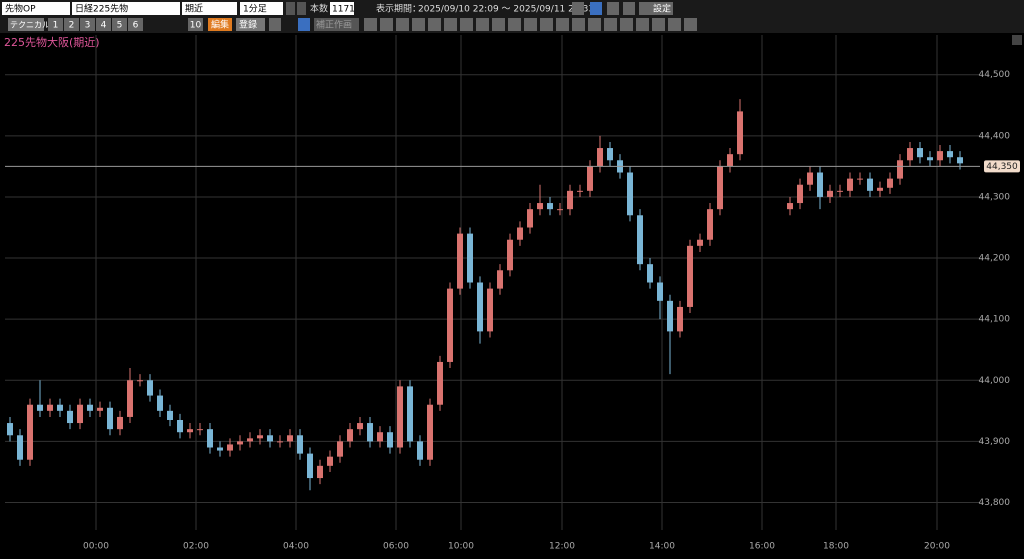 The width and height of the screenshot is (1024, 559). I want to click on technical-button, so click(26, 24).